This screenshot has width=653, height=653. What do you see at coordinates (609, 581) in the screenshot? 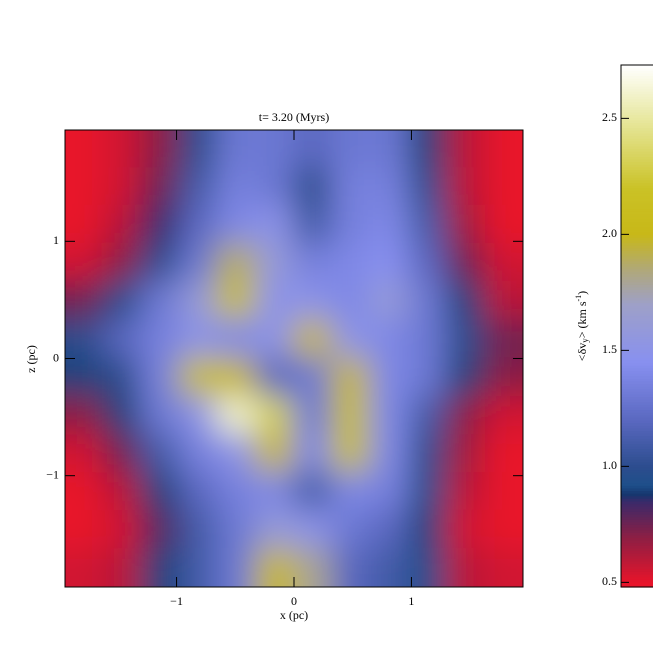
I see `colorbar-tick-label: 0.5` at bounding box center [609, 581].